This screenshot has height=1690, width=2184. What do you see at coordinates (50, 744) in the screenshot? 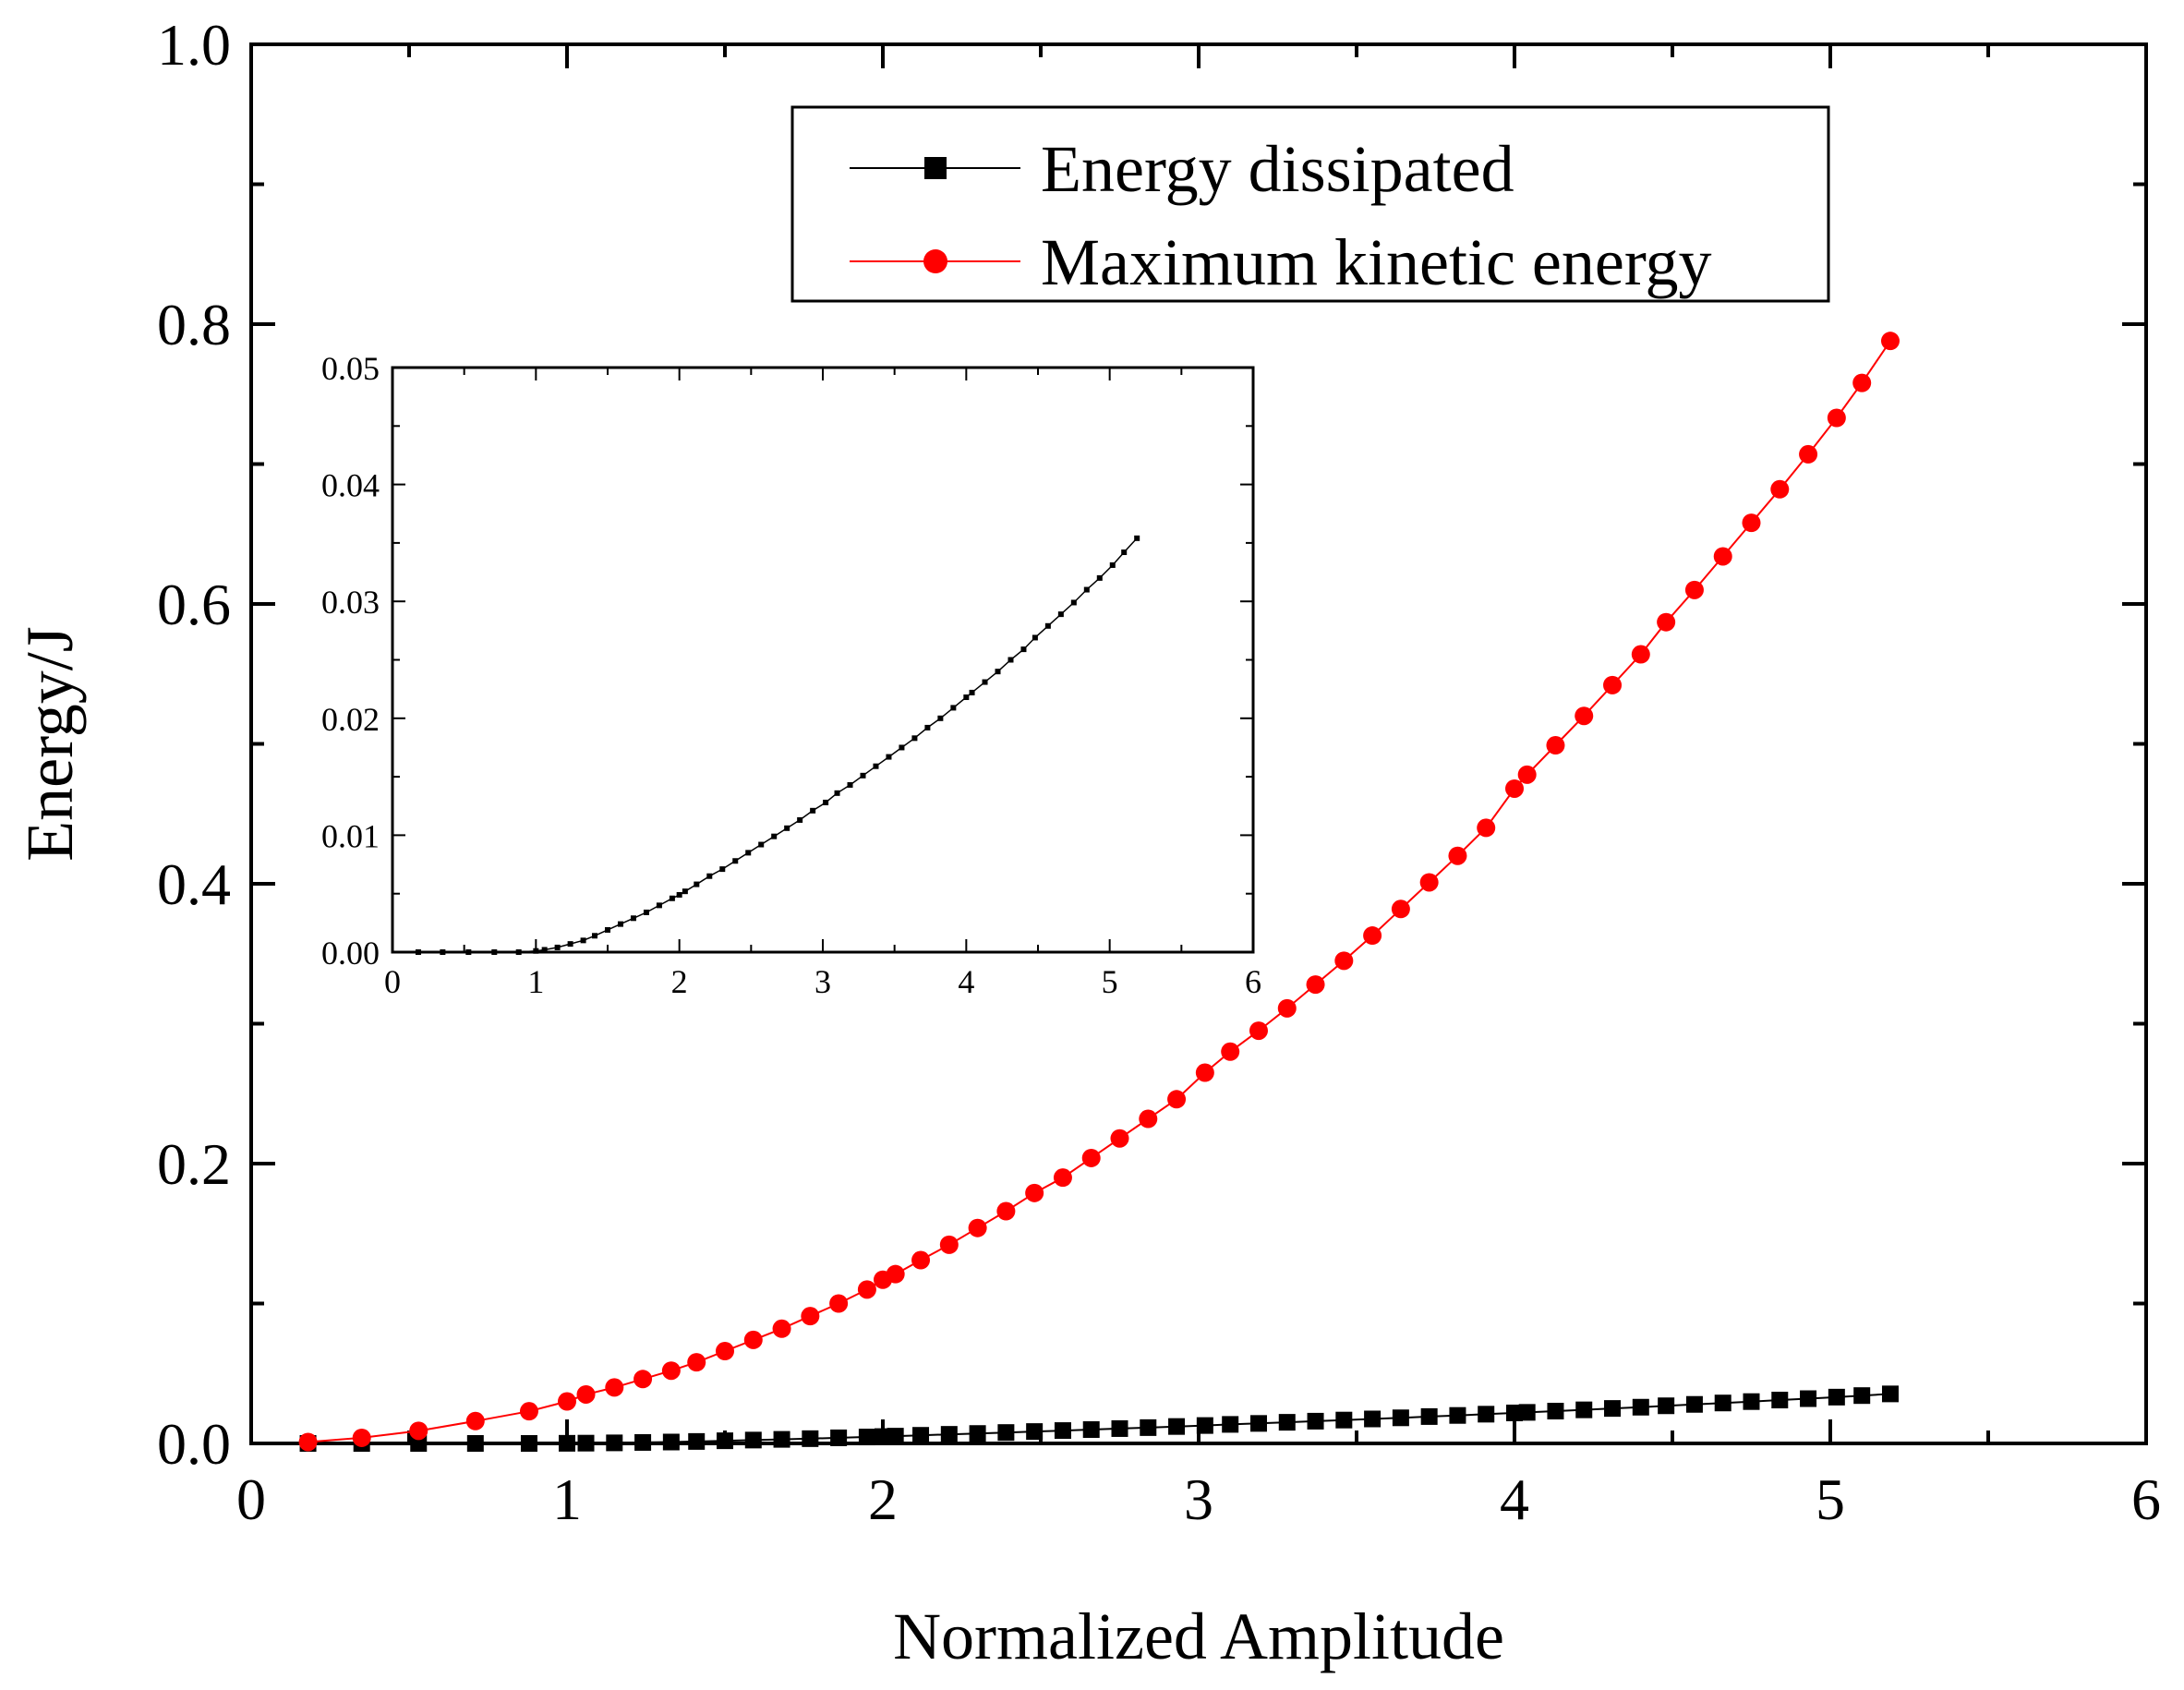
I see `main-y-axis-title: Energy/J` at bounding box center [50, 744].